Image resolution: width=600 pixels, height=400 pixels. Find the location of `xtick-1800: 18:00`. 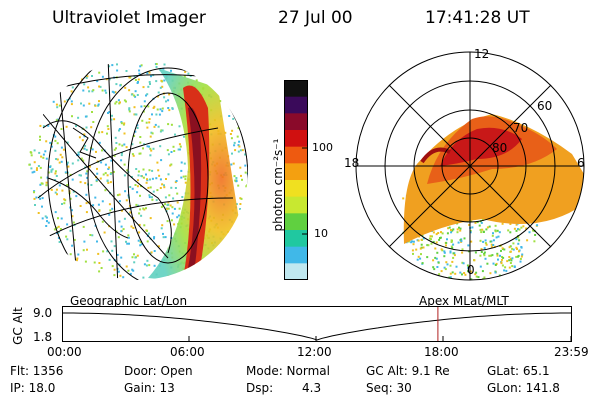

xtick-1800: 18:00 is located at coordinates (441, 352).